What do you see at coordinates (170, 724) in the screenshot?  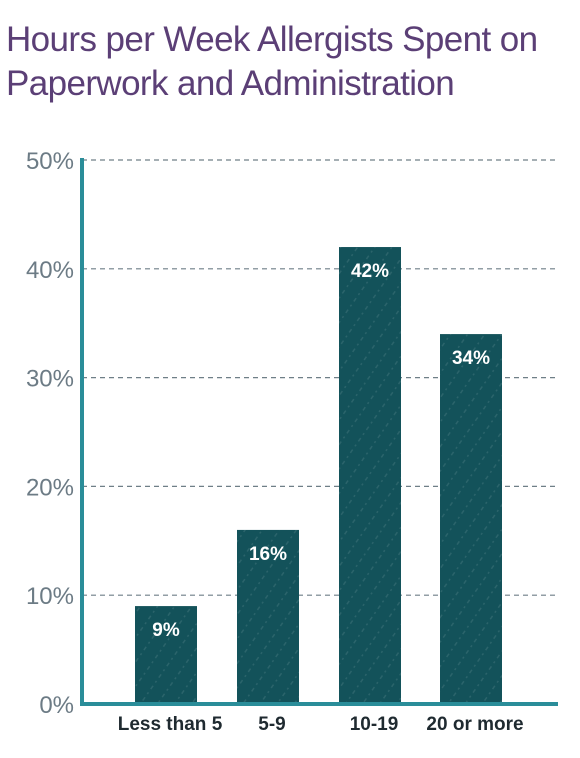 I see `x-tick-label: Less than 5` at bounding box center [170, 724].